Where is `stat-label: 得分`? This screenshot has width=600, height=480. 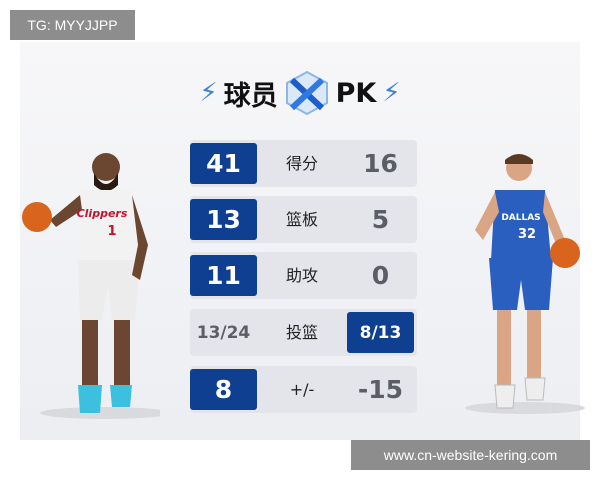
stat-label: 得分 is located at coordinates (301, 163).